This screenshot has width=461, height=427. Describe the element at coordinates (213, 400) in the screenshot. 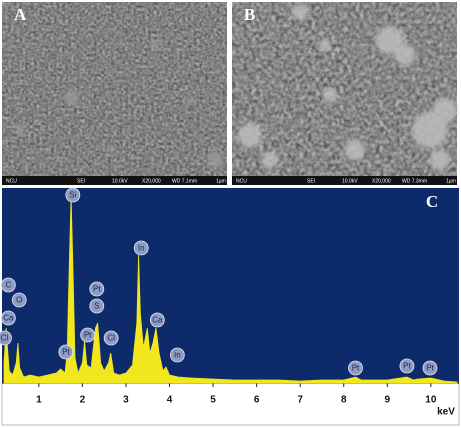

I see `x-tick-label: 5` at that location.